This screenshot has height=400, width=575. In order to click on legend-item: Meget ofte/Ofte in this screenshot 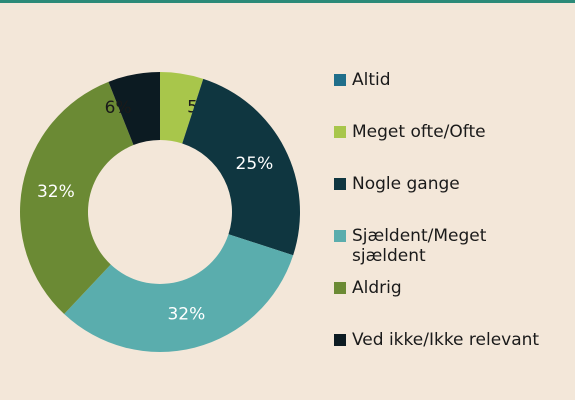, I will do `click(453, 132)`.